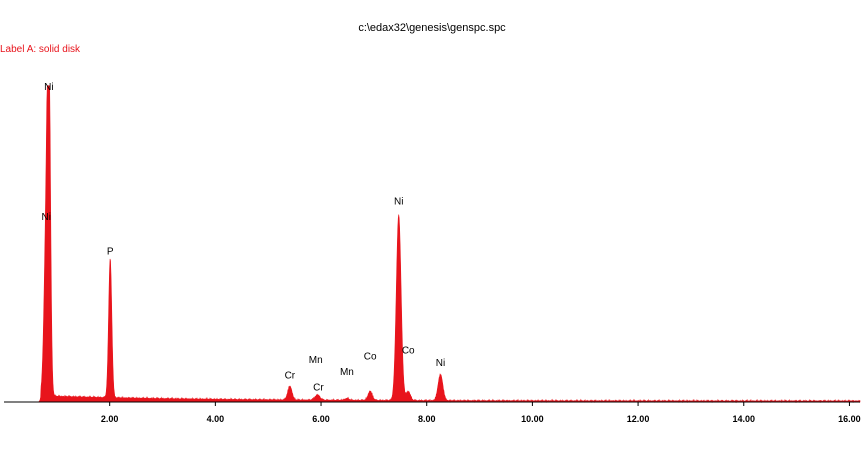 The height and width of the screenshot is (450, 864). Describe the element at coordinates (40, 49) in the screenshot. I see `spectrum-label: Label A: solid disk` at that location.